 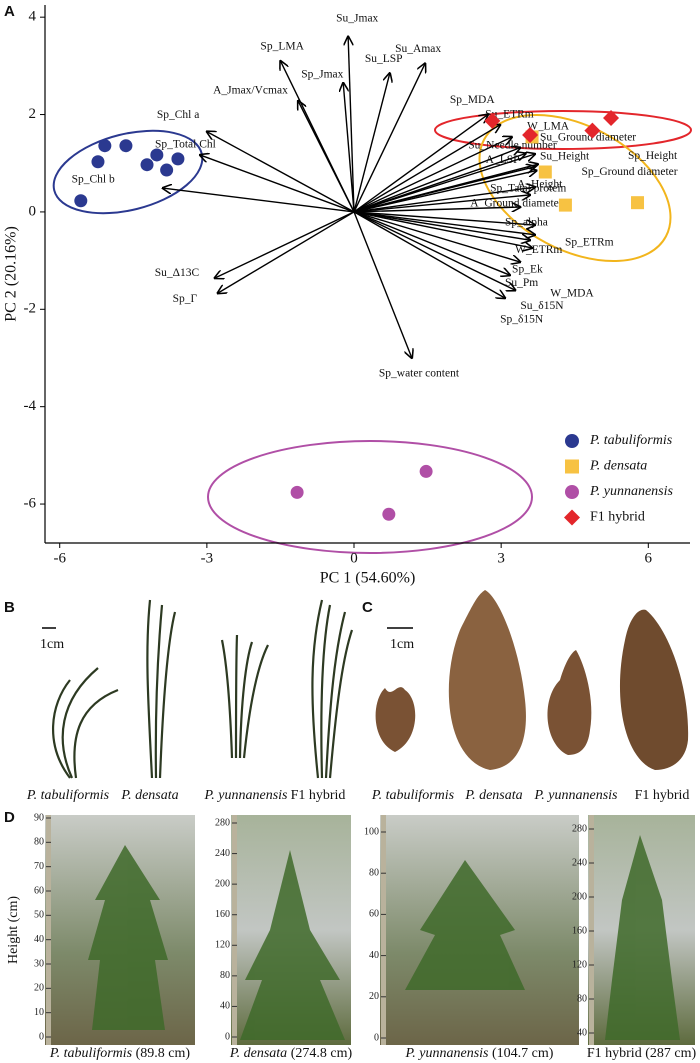 What do you see at coordinates (631, 491) in the screenshot?
I see `legend-label: P. yunnanensis` at bounding box center [631, 491].